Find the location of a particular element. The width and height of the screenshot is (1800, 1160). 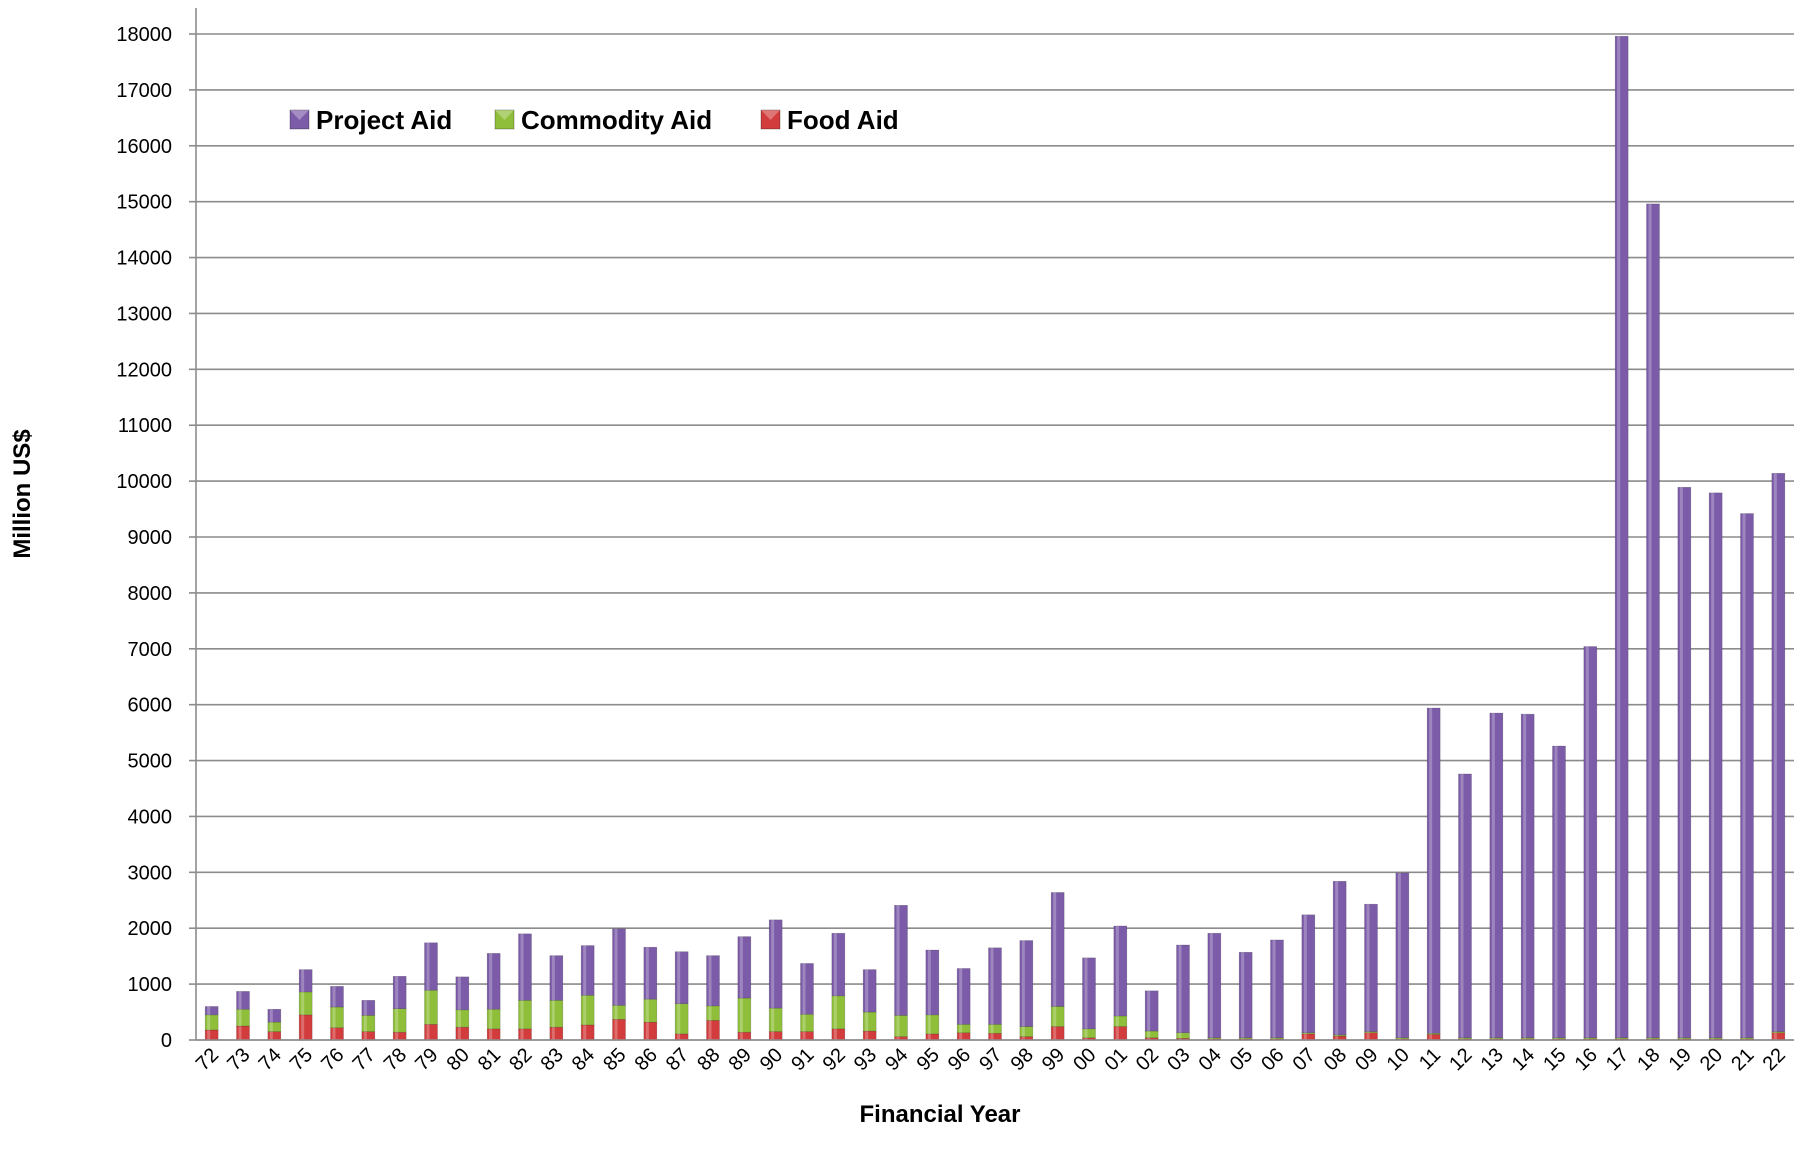

x-axis-title: Financial Year is located at coordinates (940, 1114).